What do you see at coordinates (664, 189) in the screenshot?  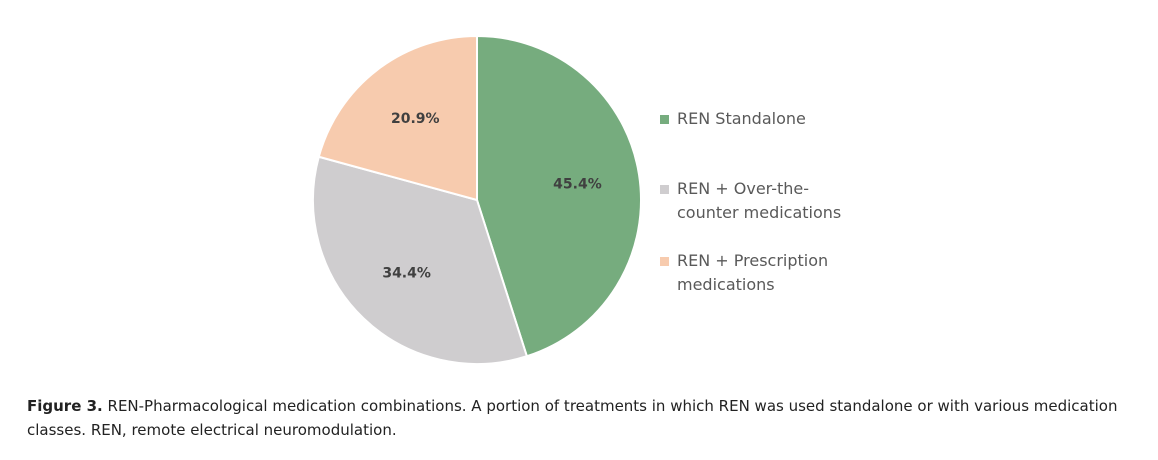 I see `legend-swatch-ren-otc` at bounding box center [664, 189].